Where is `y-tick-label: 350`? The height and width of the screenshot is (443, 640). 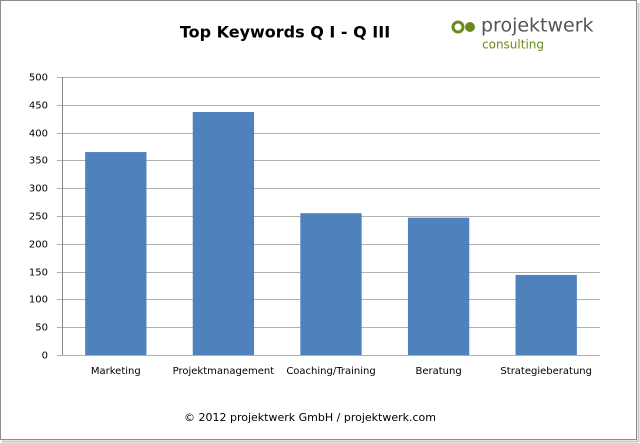
y-tick-label: 350 is located at coordinates (38, 161).